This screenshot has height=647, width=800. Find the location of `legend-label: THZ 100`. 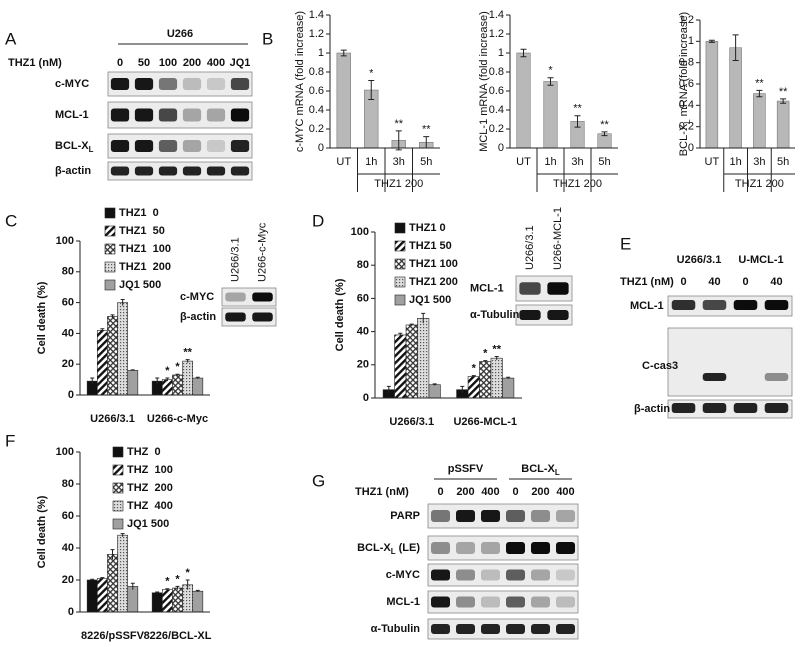

legend-label: THZ 100 is located at coordinates (150, 470).